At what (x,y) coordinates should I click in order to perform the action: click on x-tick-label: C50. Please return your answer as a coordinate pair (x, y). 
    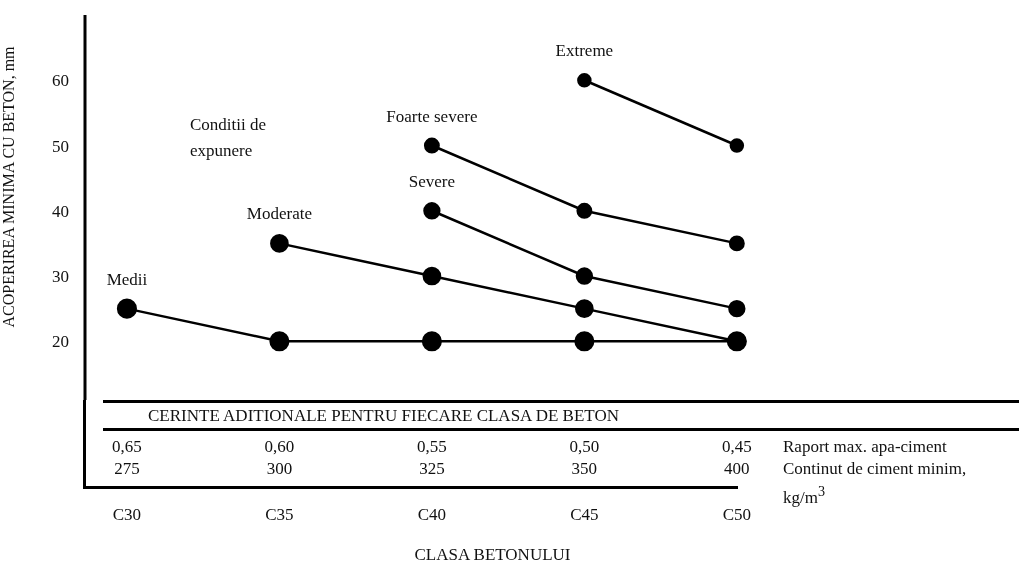
    Looking at the image, I should click on (737, 514).